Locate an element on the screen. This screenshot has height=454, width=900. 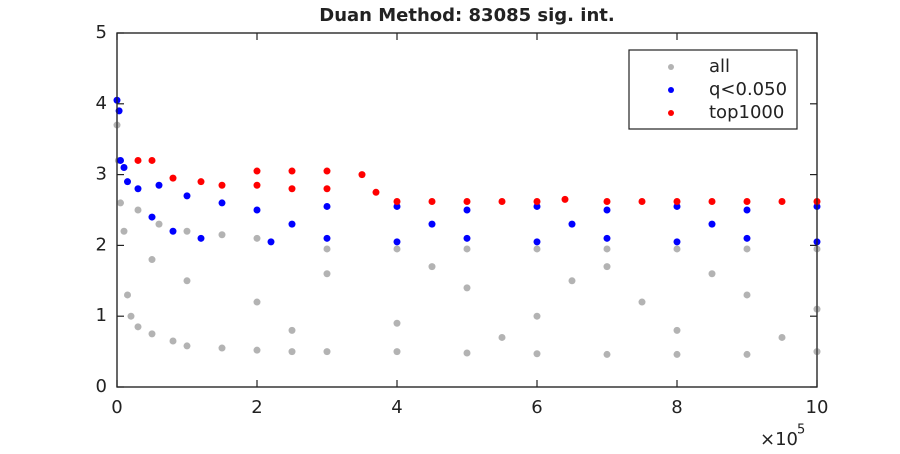
legend-marker is located at coordinates (671, 113).